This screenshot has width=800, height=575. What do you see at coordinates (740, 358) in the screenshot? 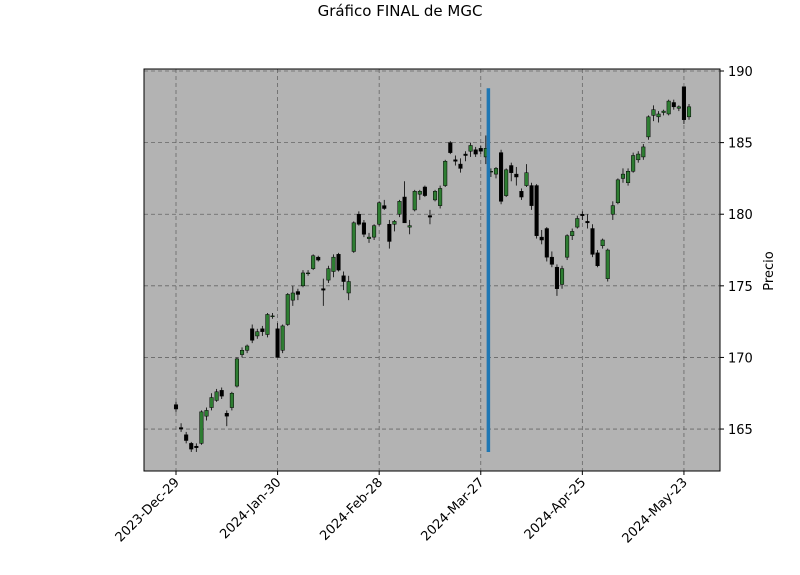
I see `y-tick-label: 170` at bounding box center [740, 358].